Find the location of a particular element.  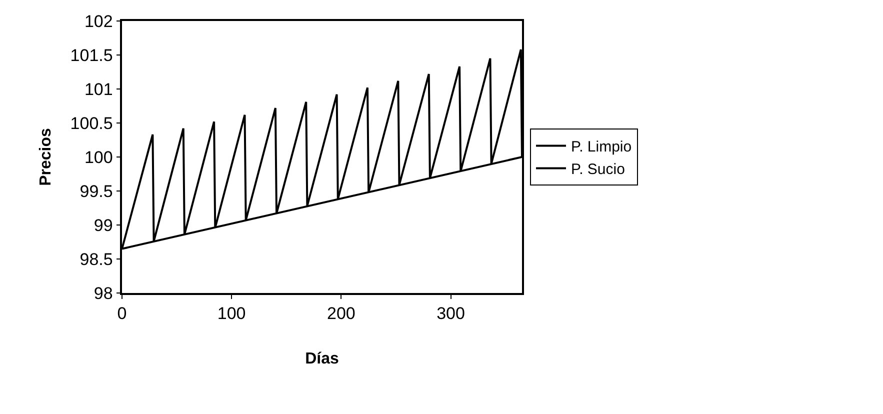

y-tick-label: 99.5 is located at coordinates (96, 191).